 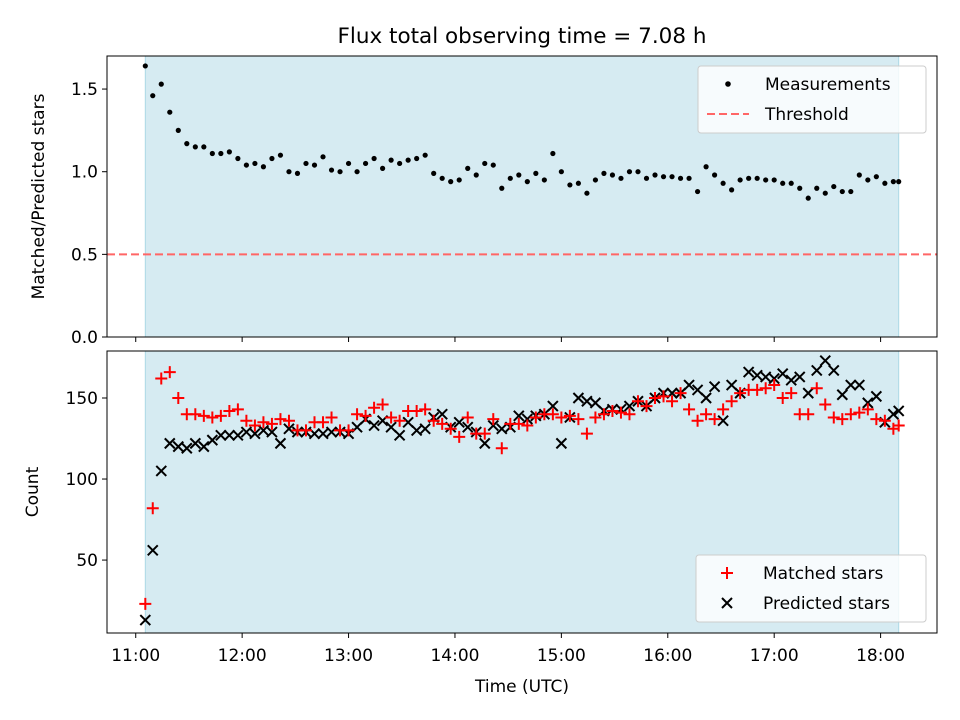 I want to click on top-y-tick-label: 0.5, so click(x=84, y=255).